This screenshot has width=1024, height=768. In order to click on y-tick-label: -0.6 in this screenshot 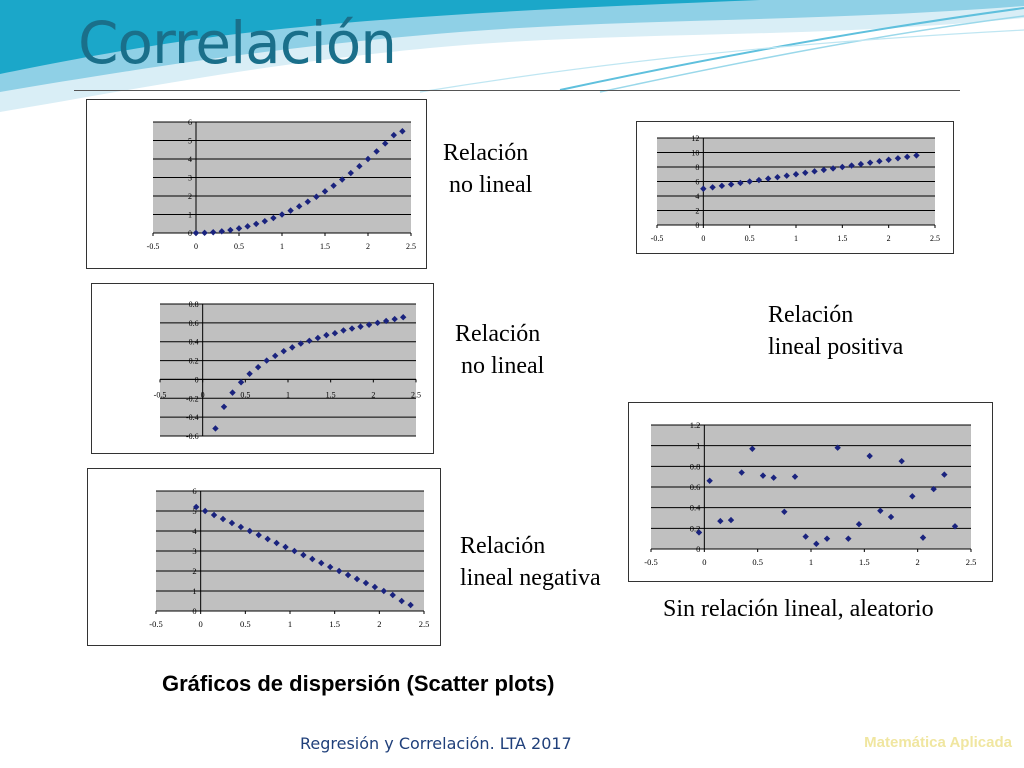, I will do `click(192, 436)`.